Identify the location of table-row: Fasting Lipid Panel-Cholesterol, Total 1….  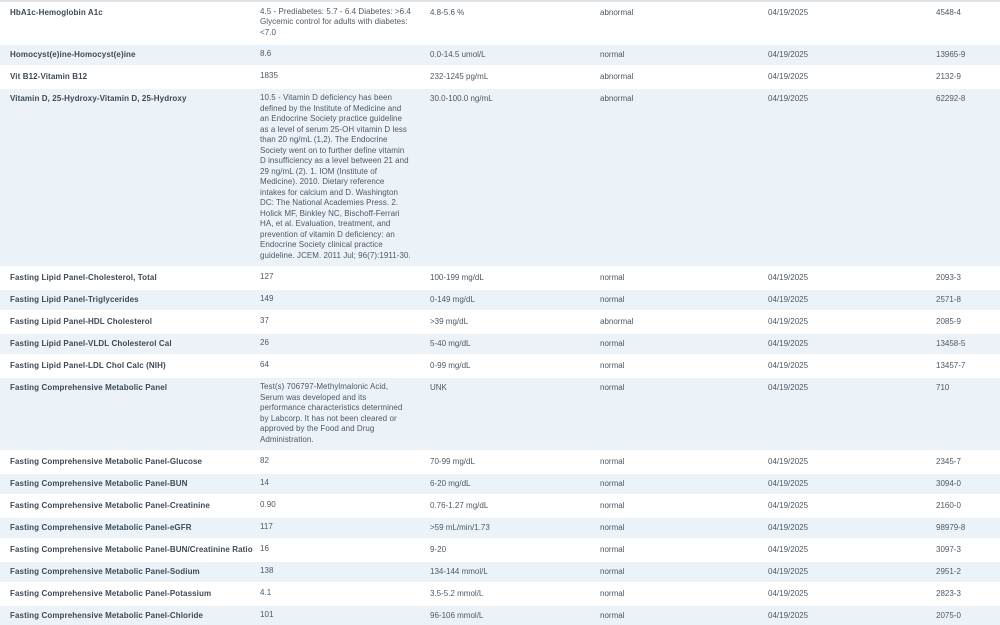
(500, 278).